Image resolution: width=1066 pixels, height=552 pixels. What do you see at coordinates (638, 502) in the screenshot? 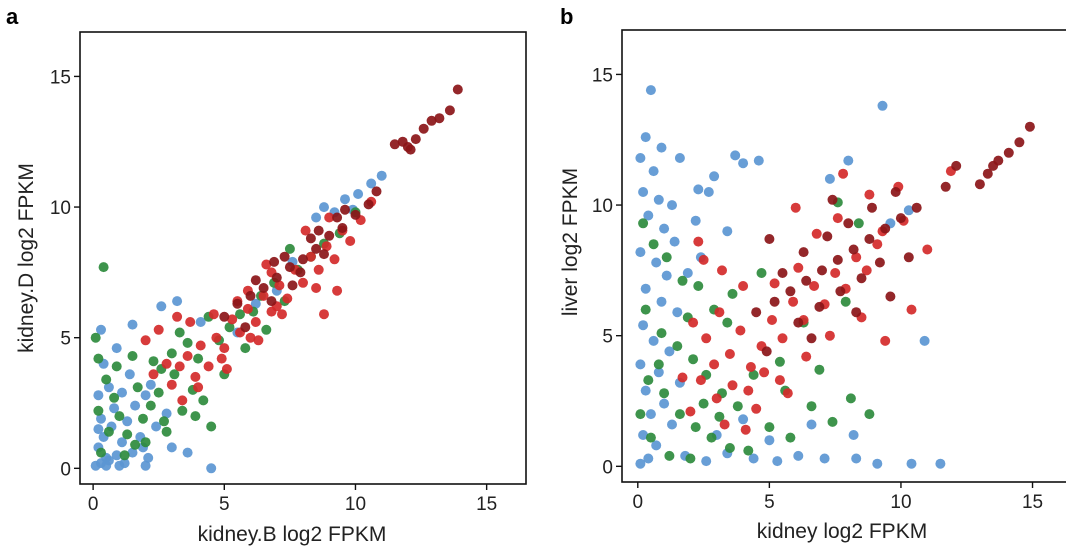
I see `panel-b-xtick-label: 0` at bounding box center [638, 502].